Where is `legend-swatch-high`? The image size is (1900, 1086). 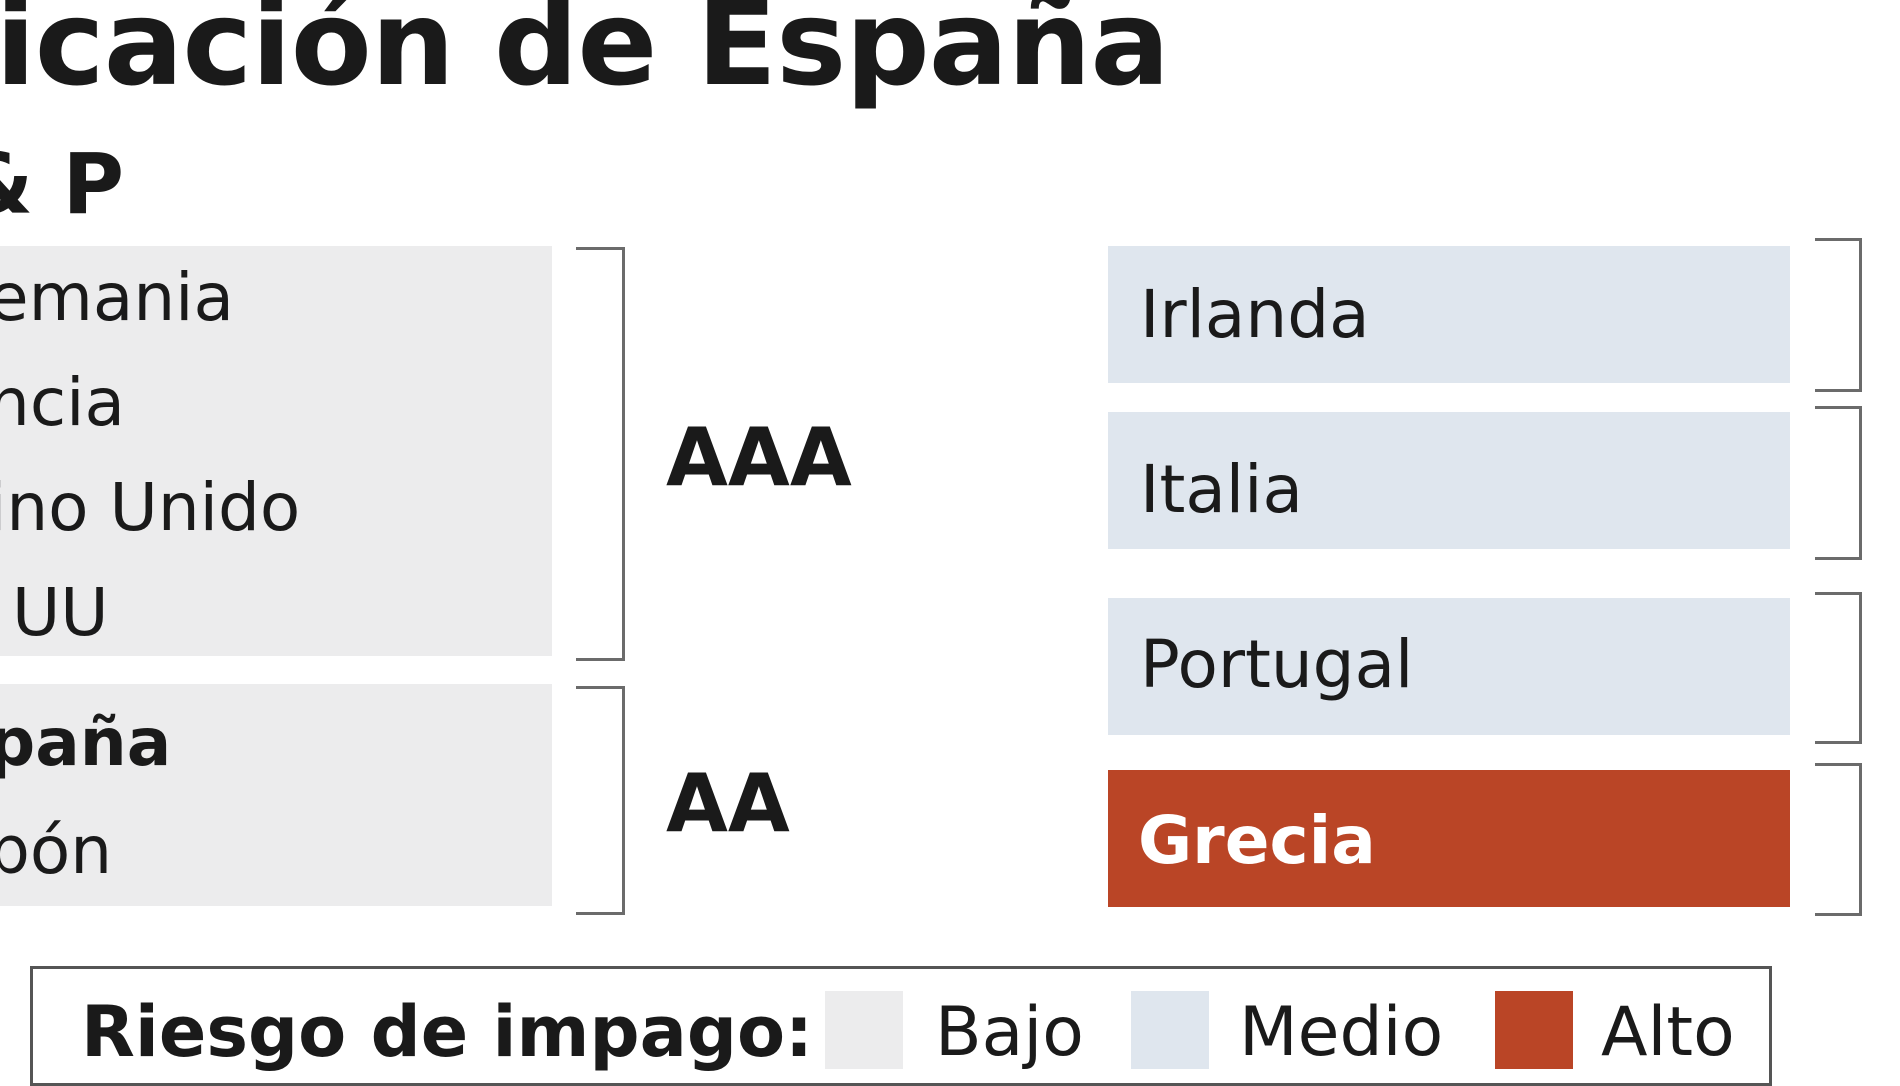 legend-swatch-high is located at coordinates (1534, 1030).